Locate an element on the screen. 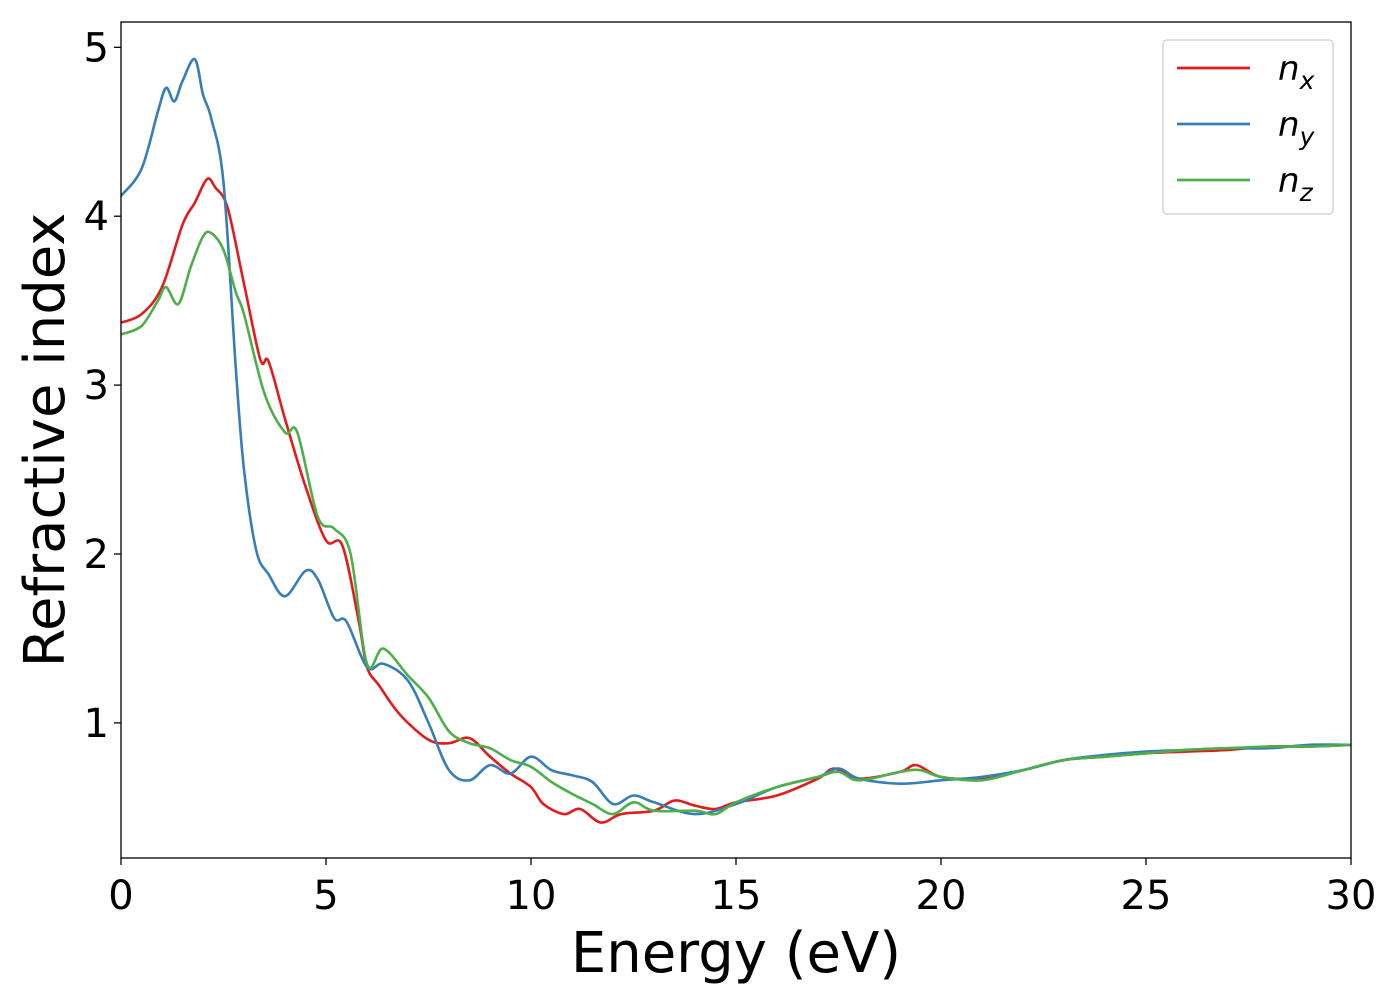 Image resolution: width=1400 pixels, height=1000 pixels. legend-label-subscript: x is located at coordinates (1307, 80).